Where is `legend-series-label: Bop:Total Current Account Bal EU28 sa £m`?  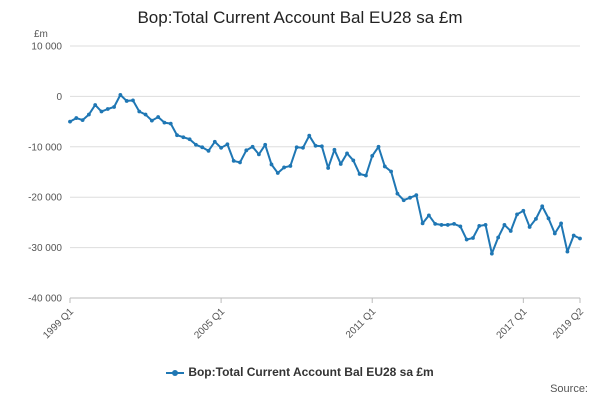 legend-series-label: Bop:Total Current Account Bal EU28 sa £m is located at coordinates (311, 372).